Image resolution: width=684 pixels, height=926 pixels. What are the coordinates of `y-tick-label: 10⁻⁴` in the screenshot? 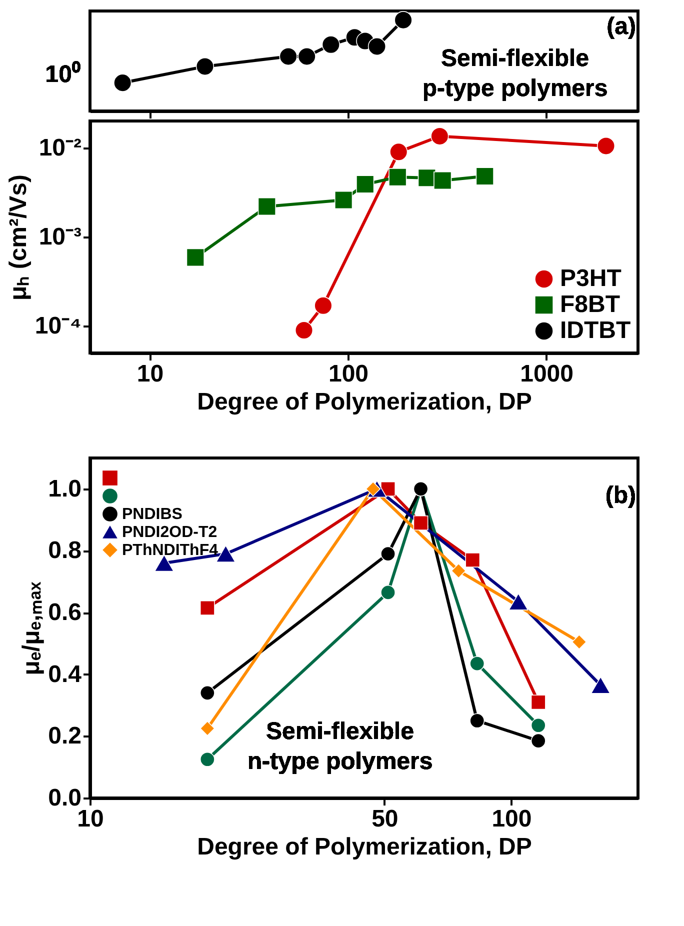 It's located at (58, 326).